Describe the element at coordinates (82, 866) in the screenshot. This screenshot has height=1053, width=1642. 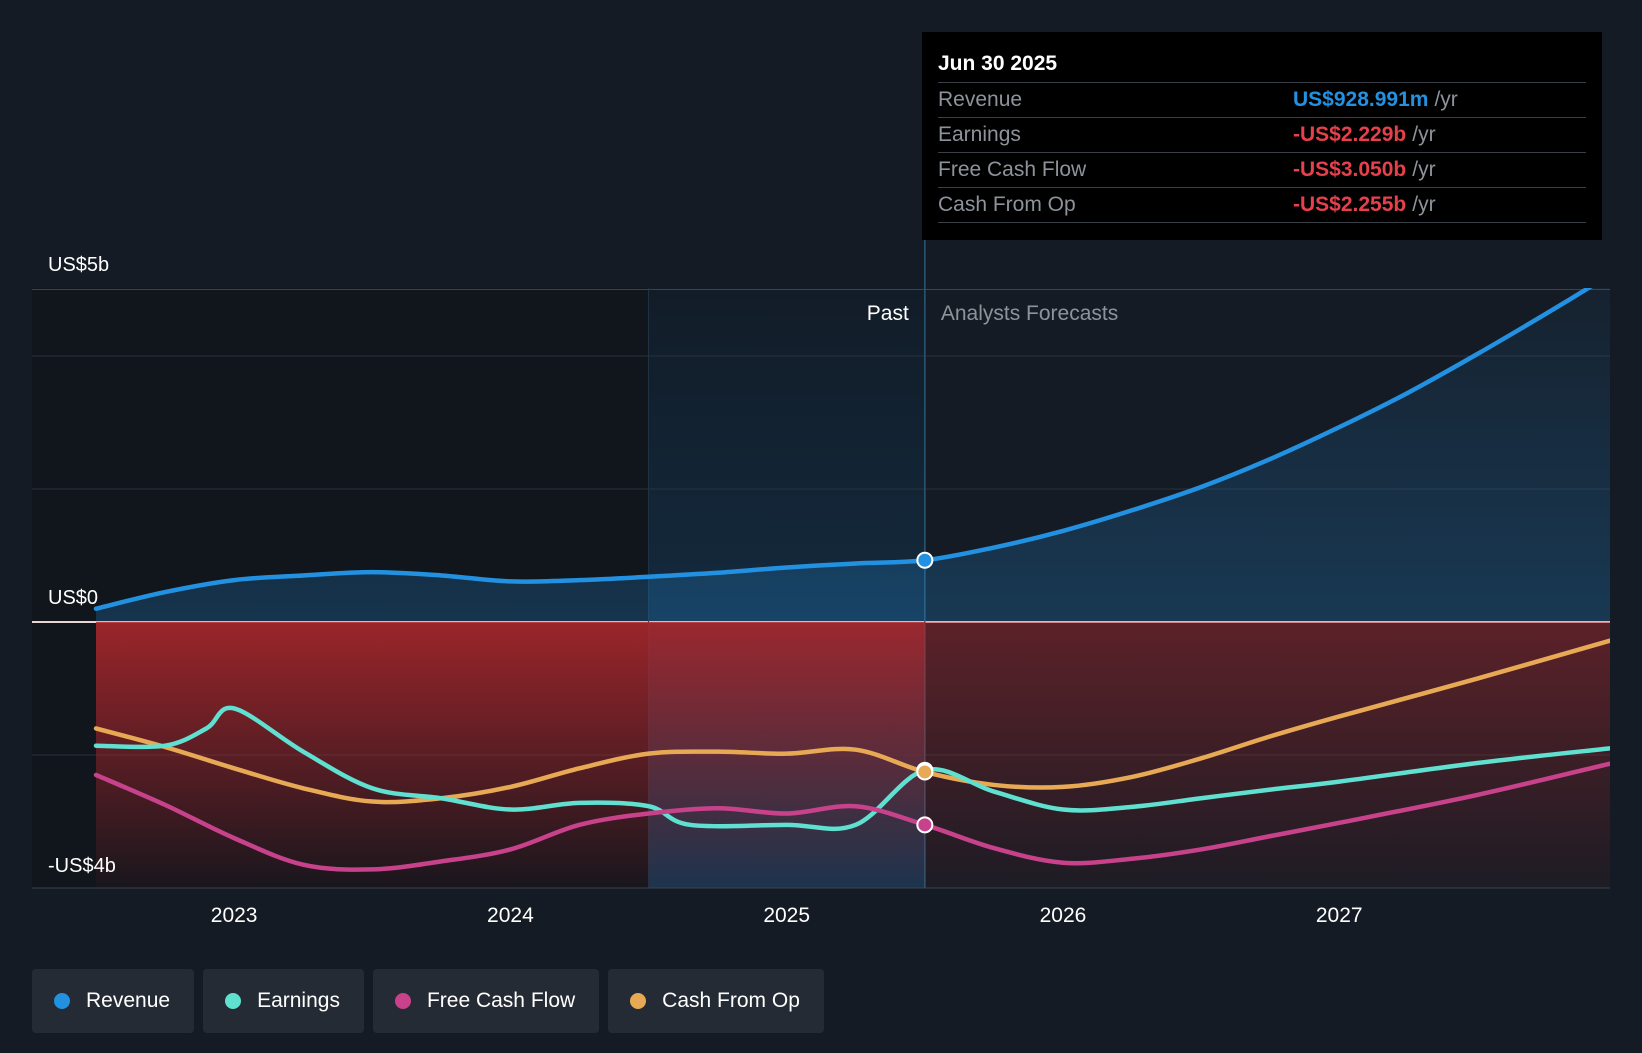
I see `y-axis-label: -US$4b` at that location.